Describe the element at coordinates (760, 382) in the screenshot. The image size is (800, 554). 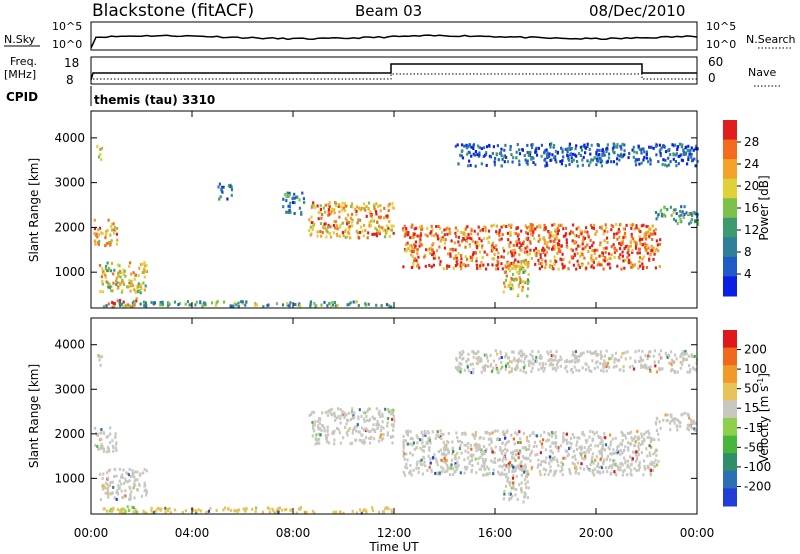
I see `velocity-colorbar-label-sup: -1` at that location.